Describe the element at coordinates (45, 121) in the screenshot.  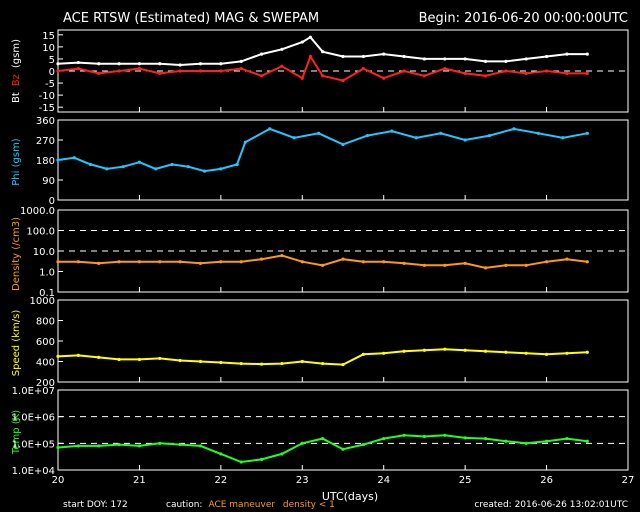
I see `y-tick-label: 360` at that location.